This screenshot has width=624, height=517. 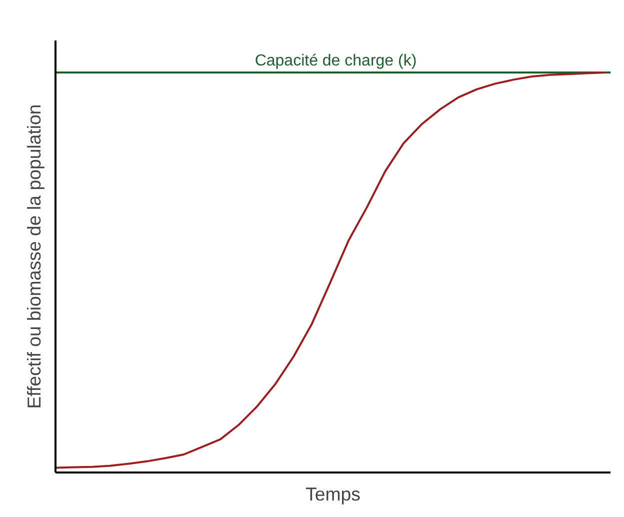 What do you see at coordinates (335, 61) in the screenshot?
I see `ref-line-label: Capacité de charge (k)` at bounding box center [335, 61].